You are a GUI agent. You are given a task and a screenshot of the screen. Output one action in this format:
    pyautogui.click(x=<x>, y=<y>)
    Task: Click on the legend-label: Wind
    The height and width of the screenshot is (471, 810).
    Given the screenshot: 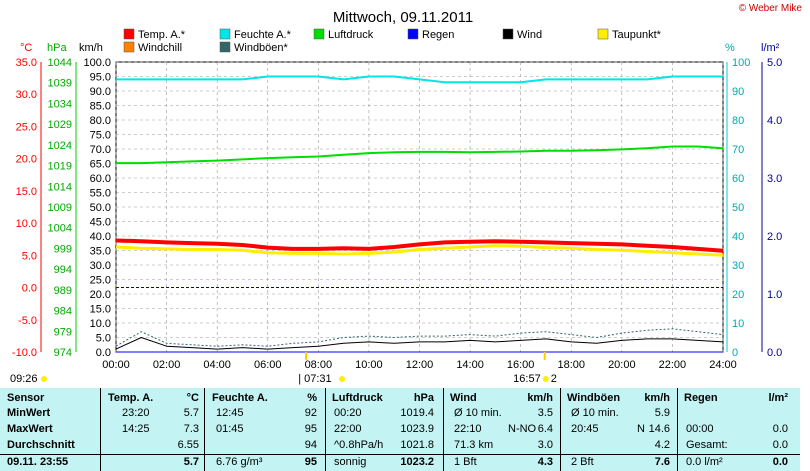 What is the action you would take?
    pyautogui.click(x=529, y=35)
    